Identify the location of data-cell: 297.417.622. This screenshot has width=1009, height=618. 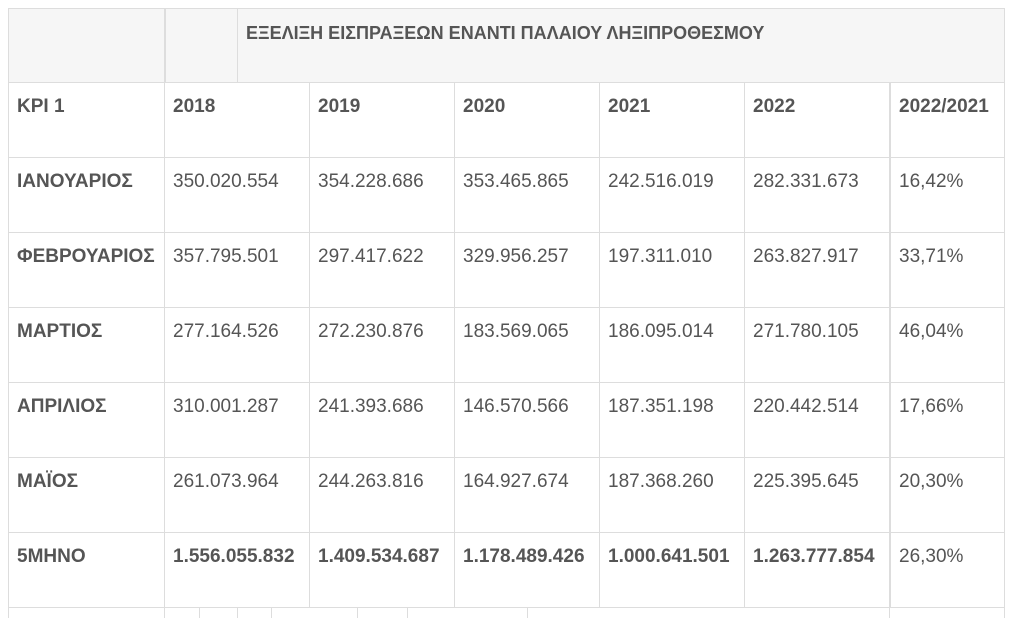
(382, 270).